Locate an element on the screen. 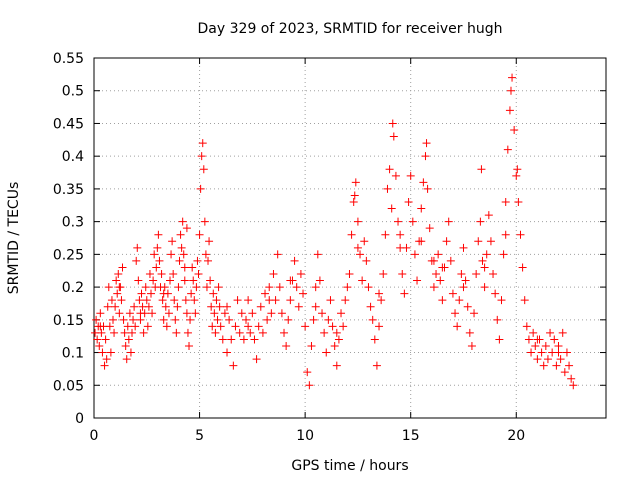  y-tick-label: 0.1 is located at coordinates (73, 354).